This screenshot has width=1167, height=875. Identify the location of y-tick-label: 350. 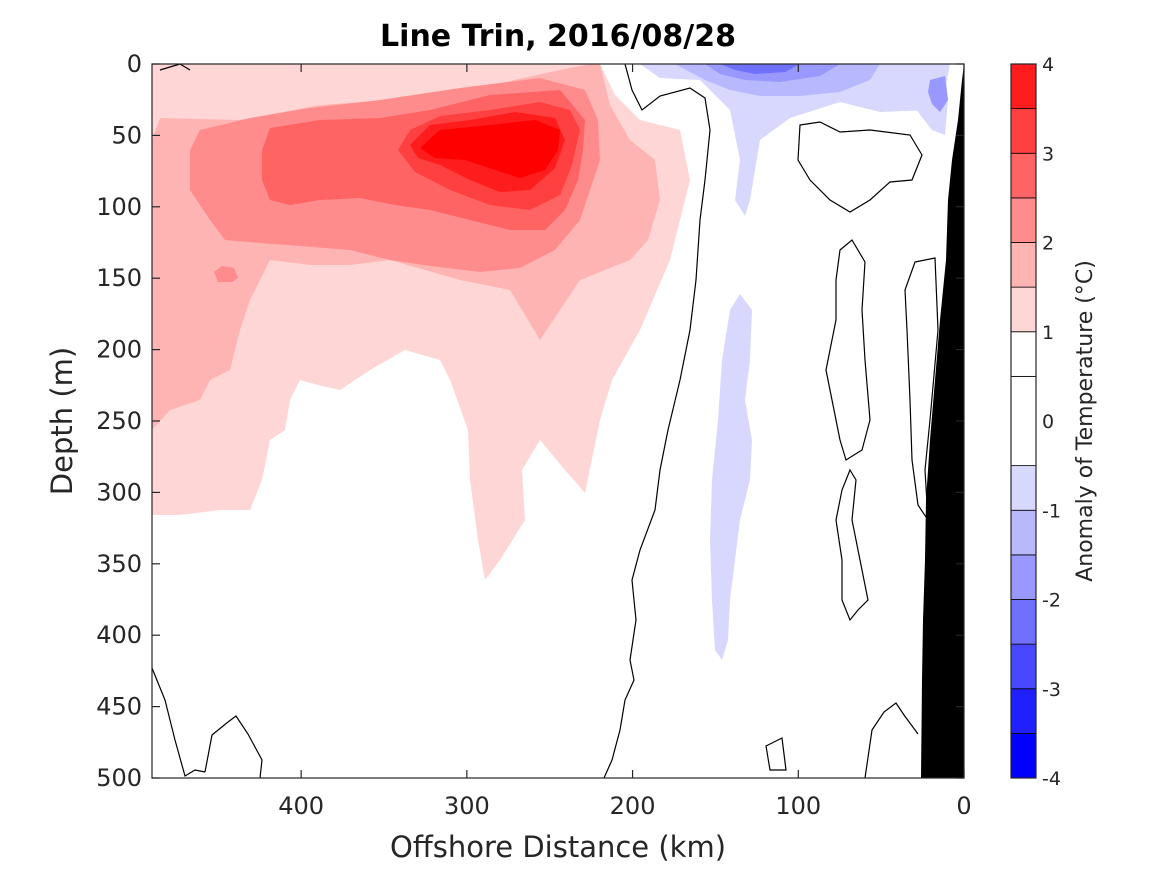
(119, 564).